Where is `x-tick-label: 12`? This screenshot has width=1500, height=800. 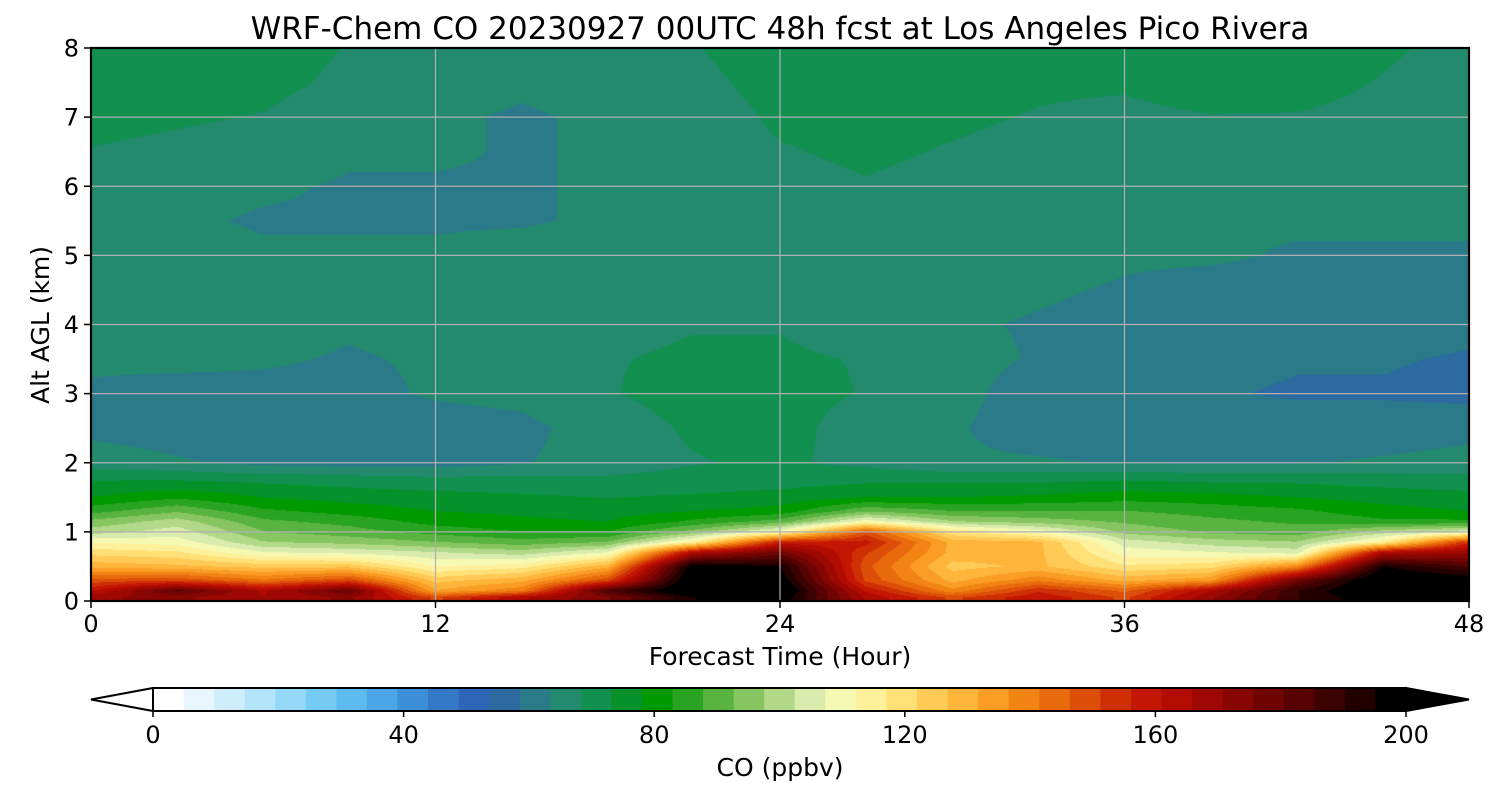 x-tick-label: 12 is located at coordinates (435, 624).